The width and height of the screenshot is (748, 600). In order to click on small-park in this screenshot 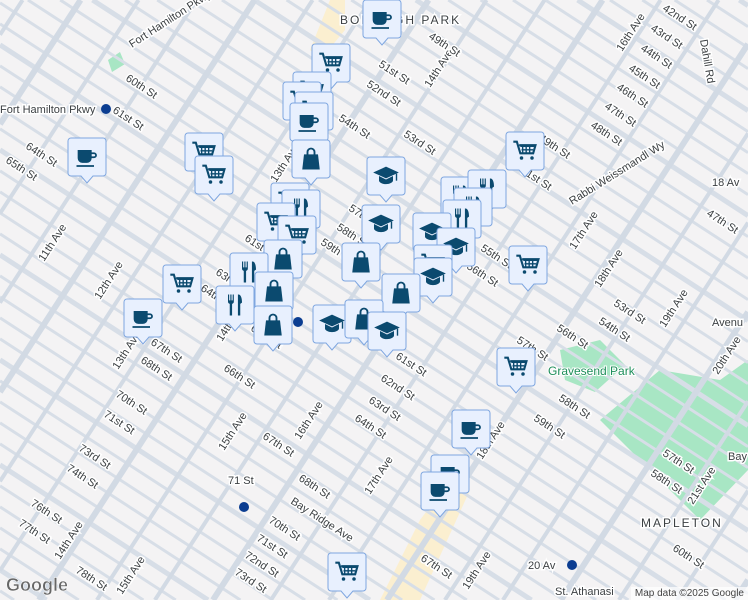, I will do `click(116, 62)`.